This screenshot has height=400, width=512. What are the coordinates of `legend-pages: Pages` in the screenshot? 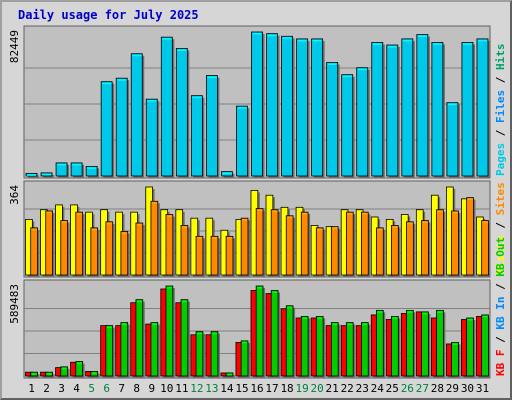 It's located at (500, 159).